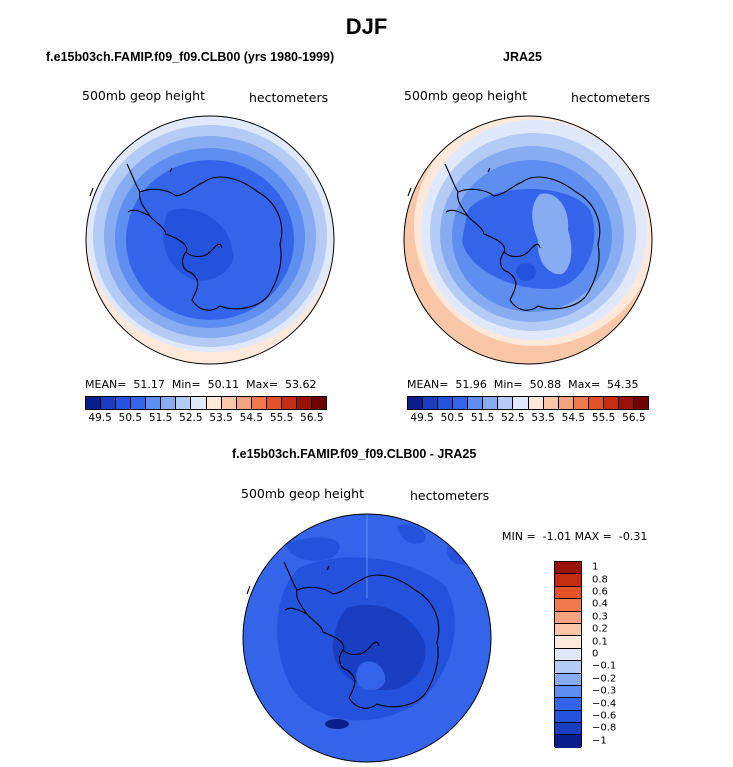  Describe the element at coordinates (206, 419) in the screenshot. I see `panel-model-colorbar-ticks: 49.5 50.5 51.5 52.5 53.5 54.5 55.5 56.5` at that location.